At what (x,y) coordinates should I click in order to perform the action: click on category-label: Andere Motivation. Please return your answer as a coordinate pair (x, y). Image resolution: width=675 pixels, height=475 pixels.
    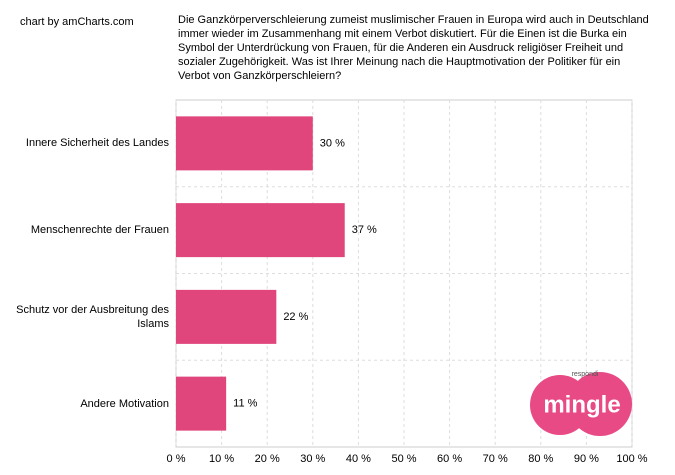
    Looking at the image, I should click on (124, 403).